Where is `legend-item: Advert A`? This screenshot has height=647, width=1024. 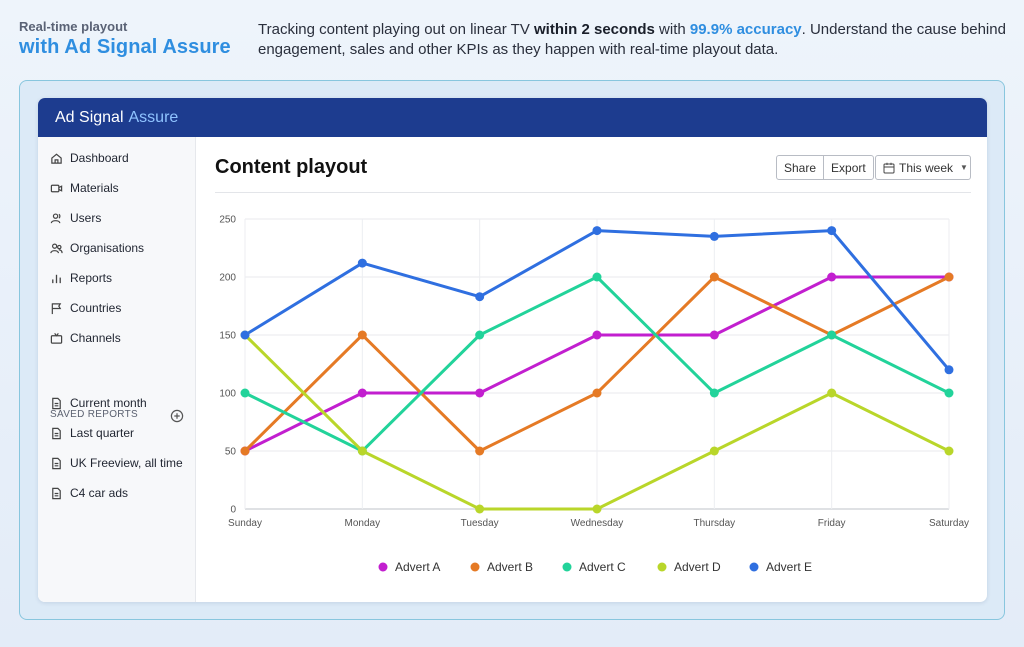 legend-item: Advert A is located at coordinates (409, 567).